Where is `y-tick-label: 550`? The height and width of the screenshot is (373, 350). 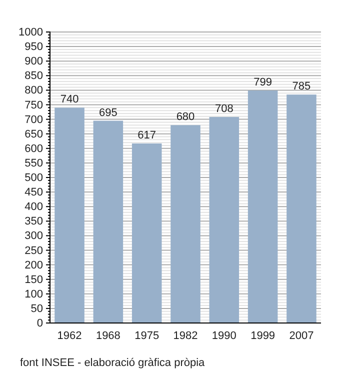 y-tick-label: 550 is located at coordinates (33, 163).